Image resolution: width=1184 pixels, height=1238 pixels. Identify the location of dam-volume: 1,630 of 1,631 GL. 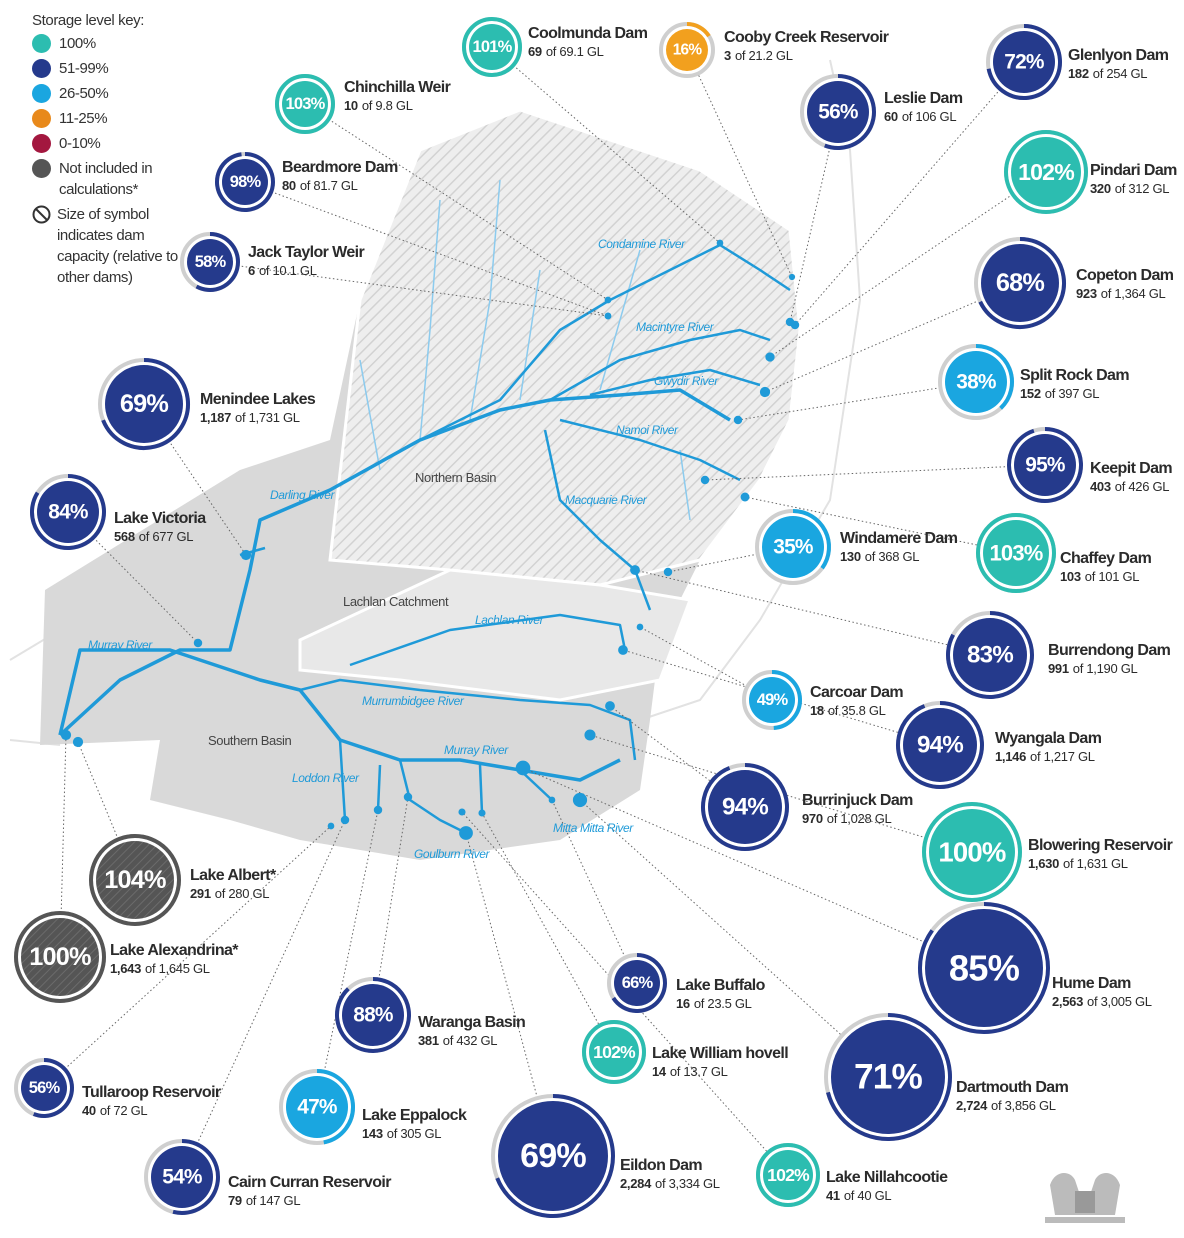
(1078, 863).